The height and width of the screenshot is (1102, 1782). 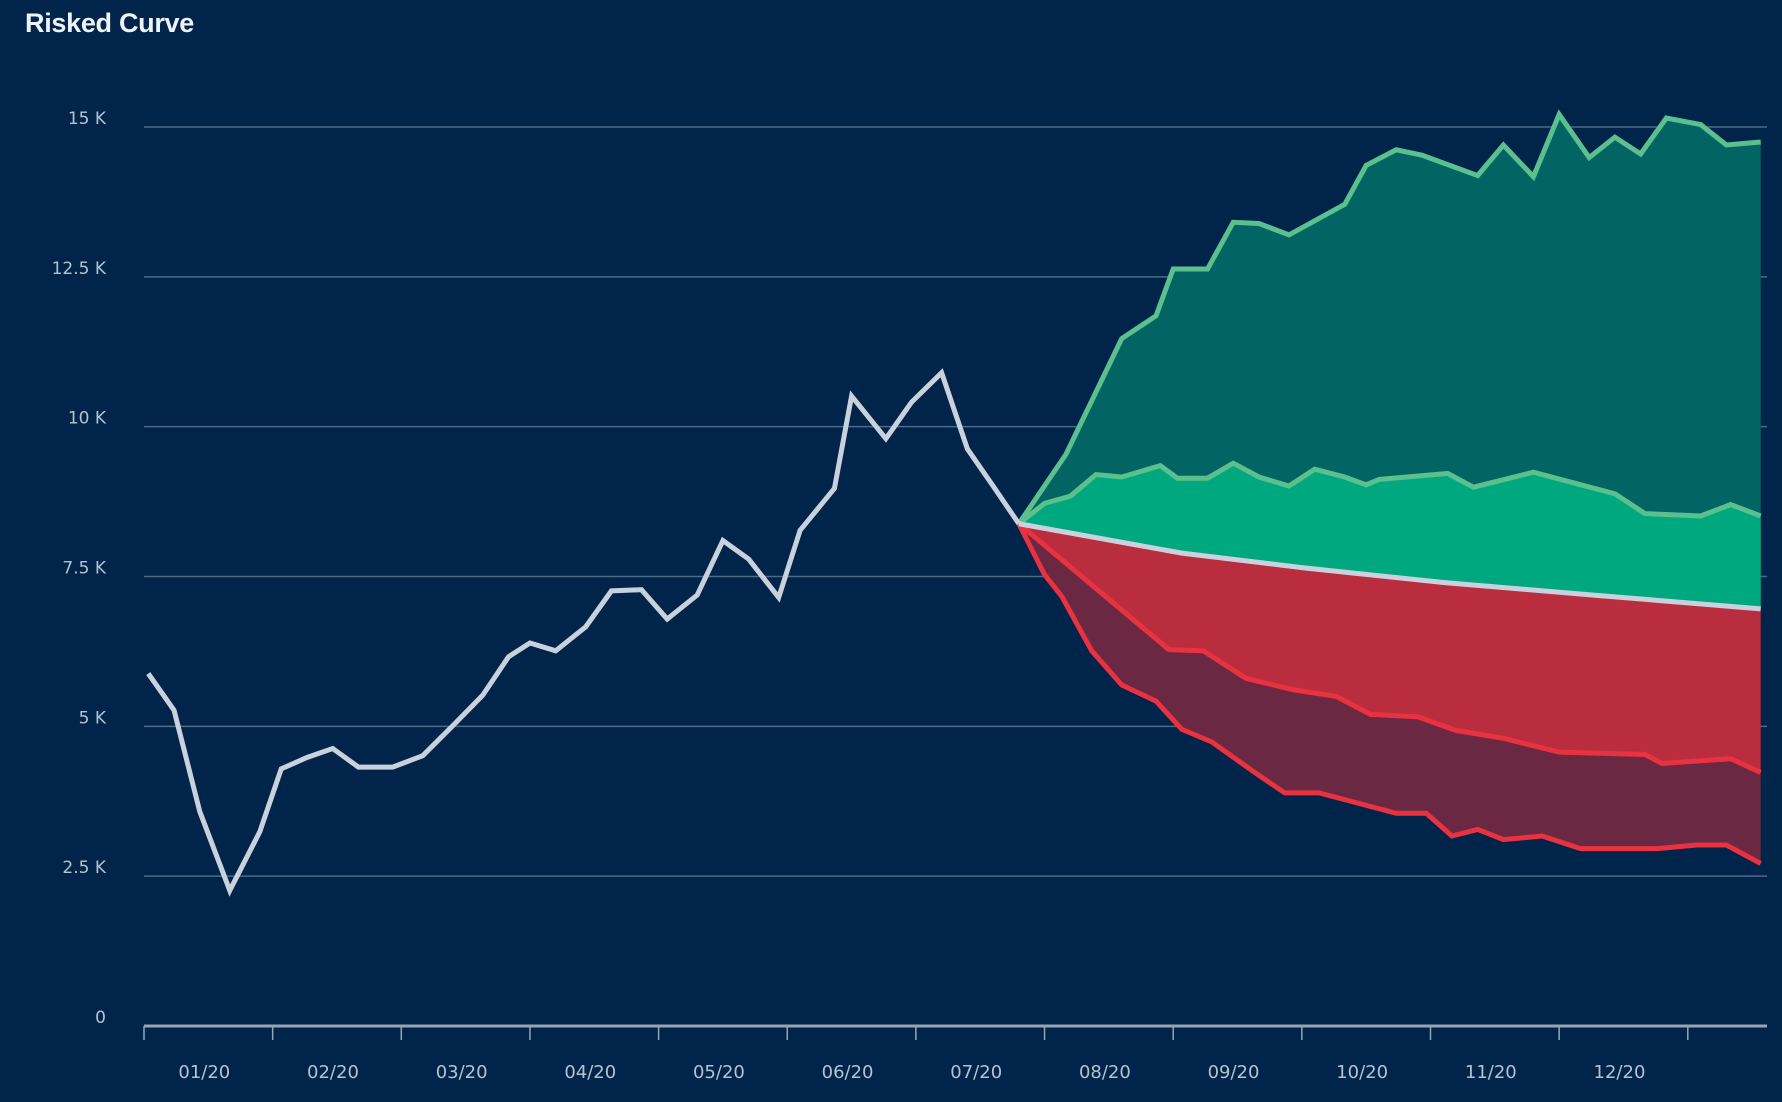 What do you see at coordinates (976, 1072) in the screenshot?
I see `x-tick-label: 07/20` at bounding box center [976, 1072].